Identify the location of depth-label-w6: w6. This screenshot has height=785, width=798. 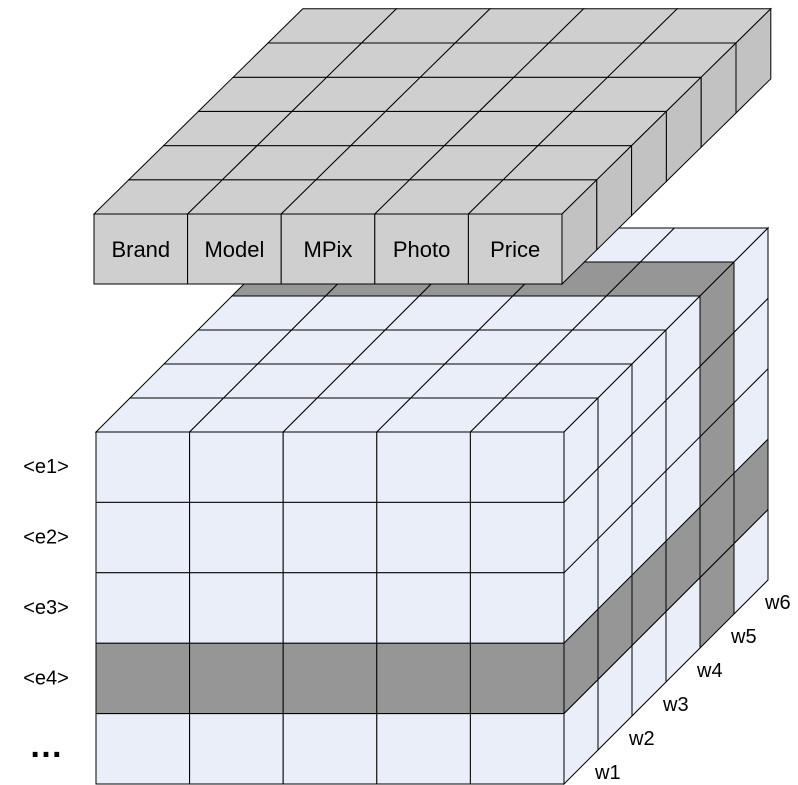
(777, 603).